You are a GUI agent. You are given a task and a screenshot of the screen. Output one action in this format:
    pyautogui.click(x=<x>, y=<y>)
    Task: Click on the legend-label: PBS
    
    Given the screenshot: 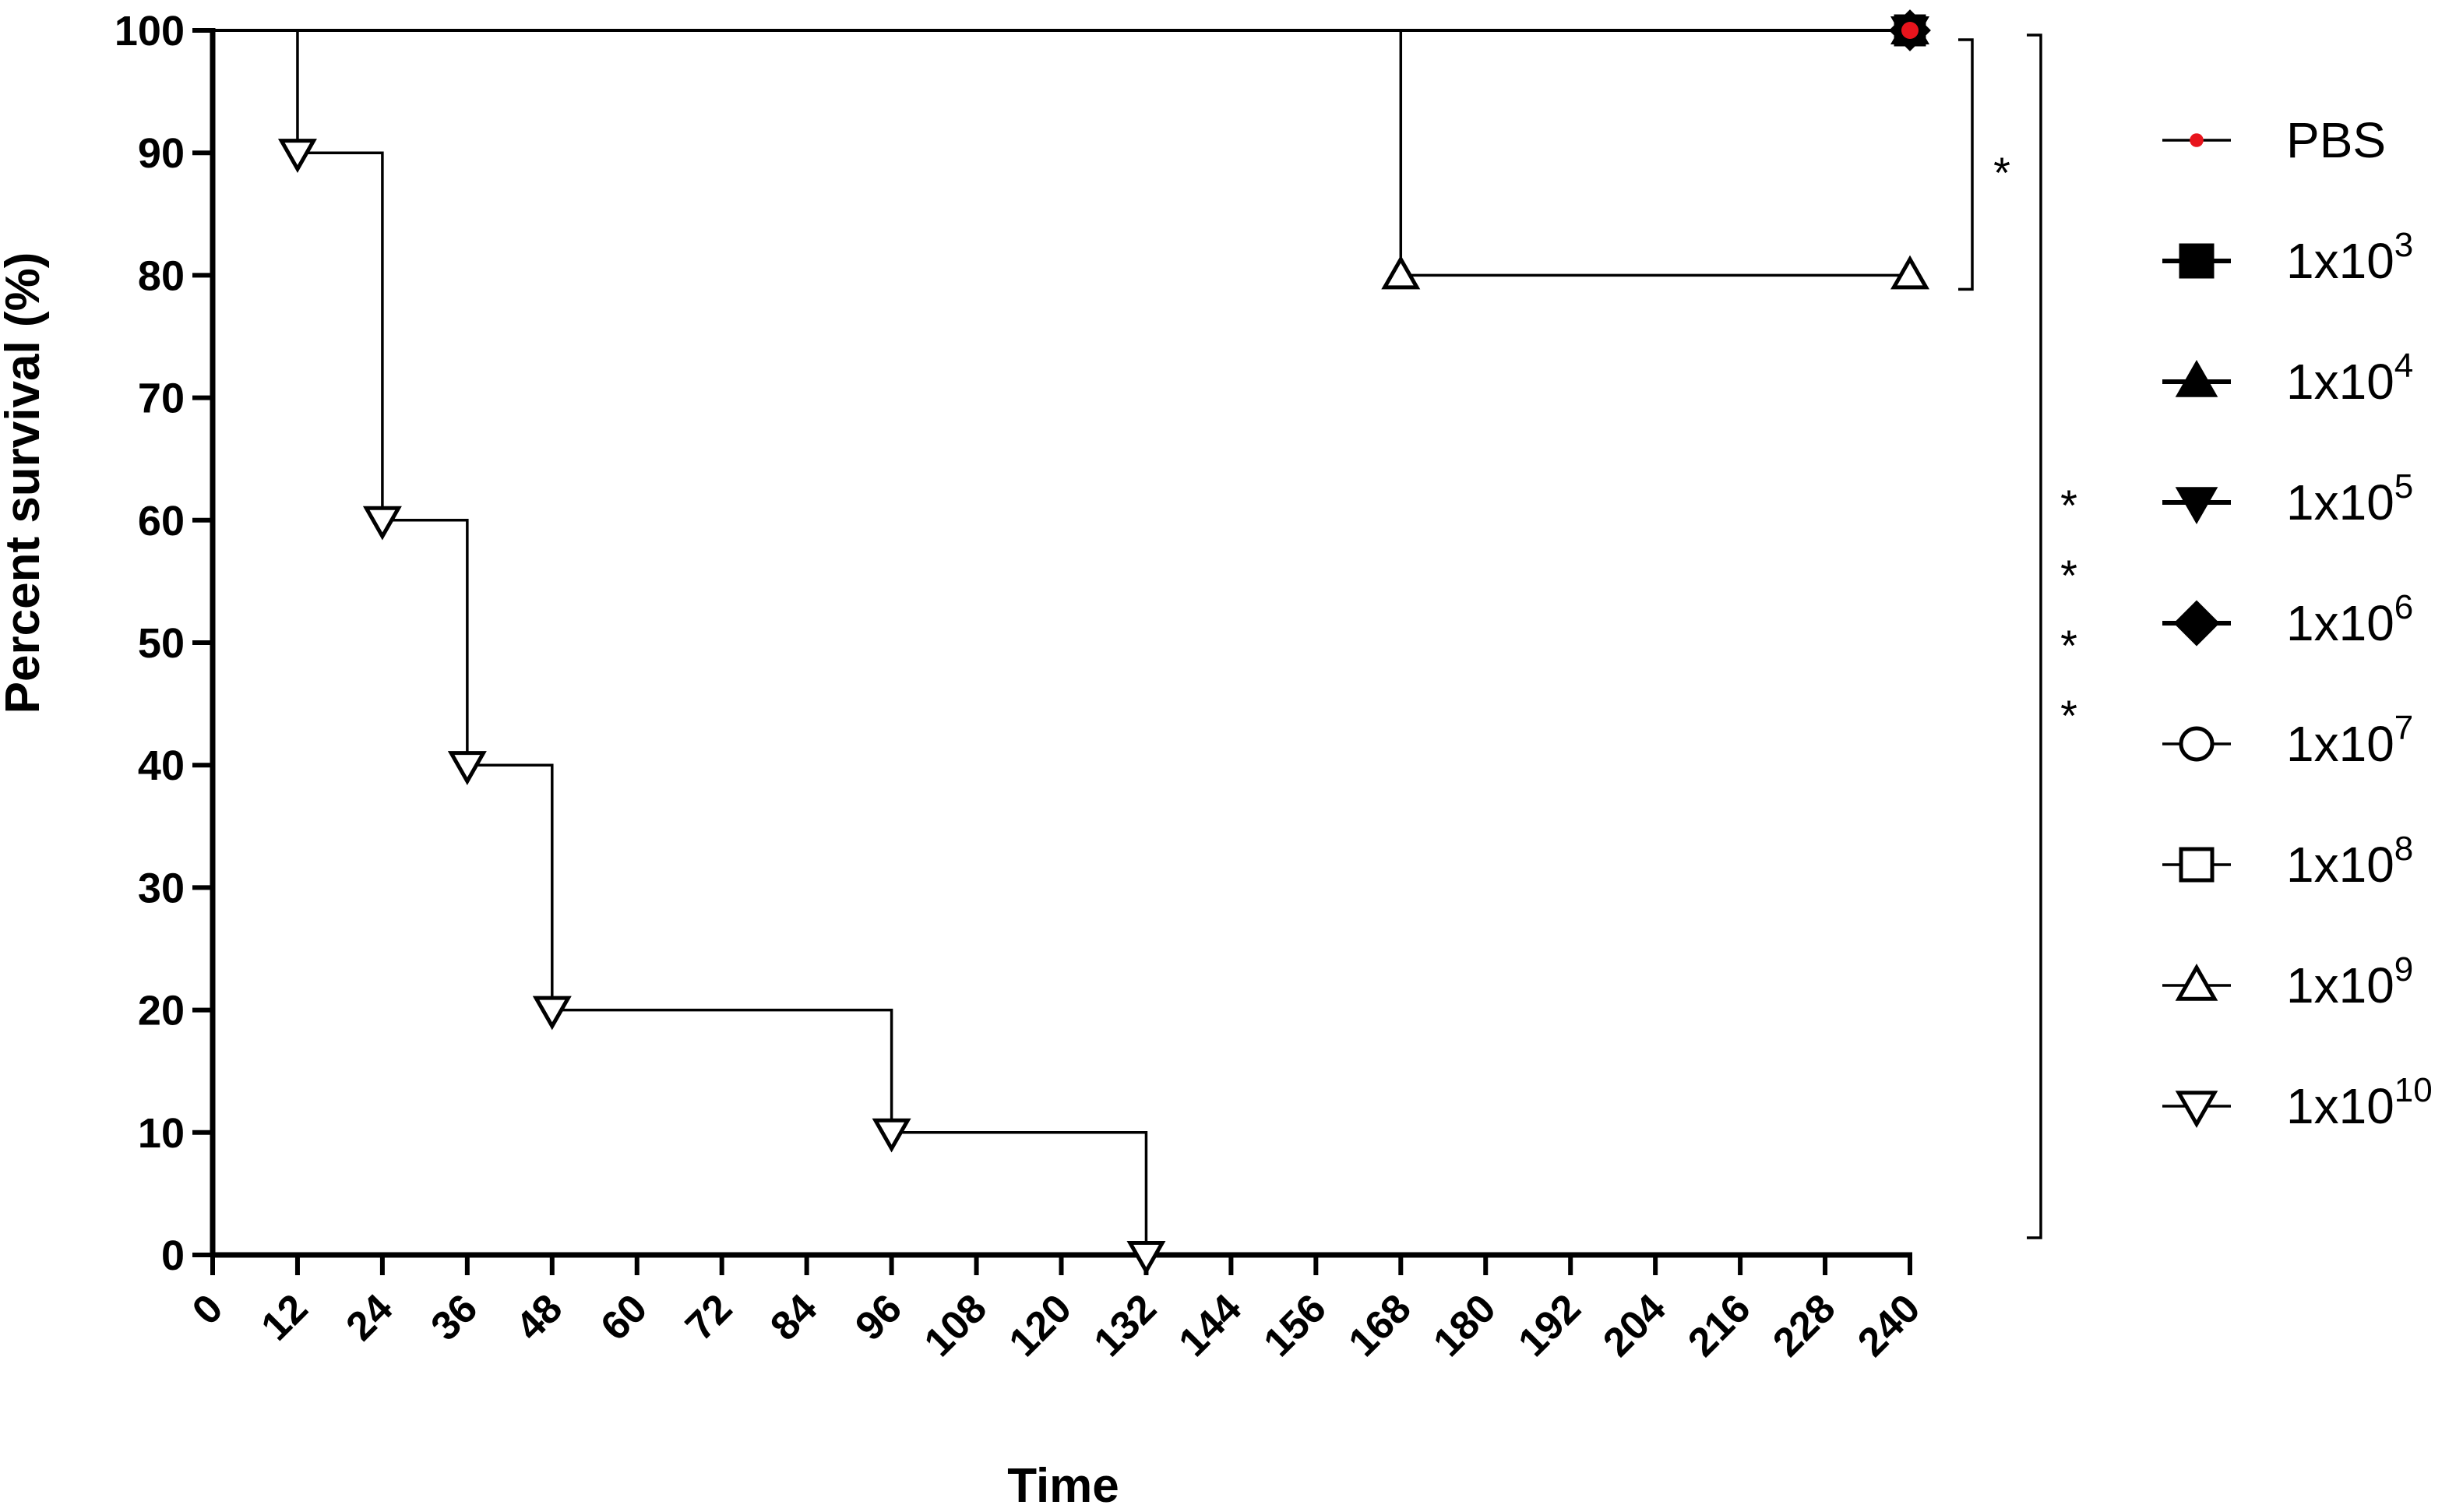 What is the action you would take?
    pyautogui.click(x=2336, y=140)
    